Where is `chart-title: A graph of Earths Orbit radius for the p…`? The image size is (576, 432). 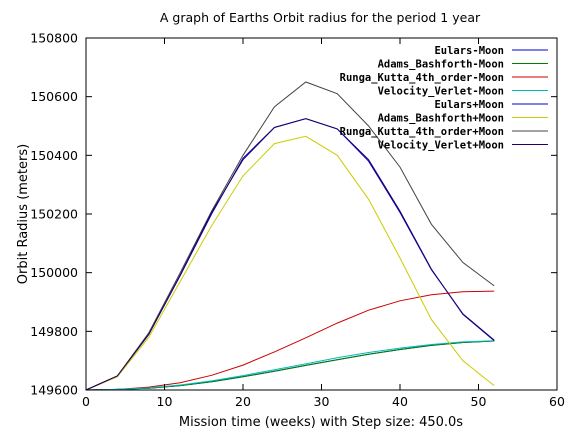
chart-title: A graph of Earths Orbit radius for the p… is located at coordinates (320, 17).